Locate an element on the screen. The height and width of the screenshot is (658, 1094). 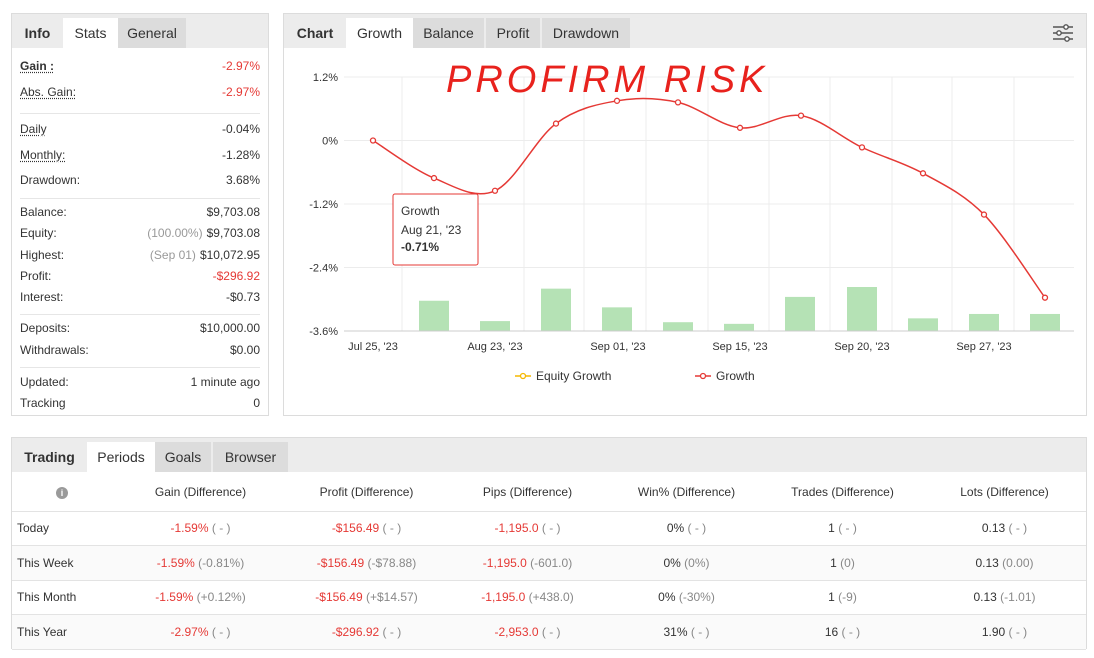
highest-value-wrap: (Sep 01) $10,072.95 is located at coordinates (205, 255).